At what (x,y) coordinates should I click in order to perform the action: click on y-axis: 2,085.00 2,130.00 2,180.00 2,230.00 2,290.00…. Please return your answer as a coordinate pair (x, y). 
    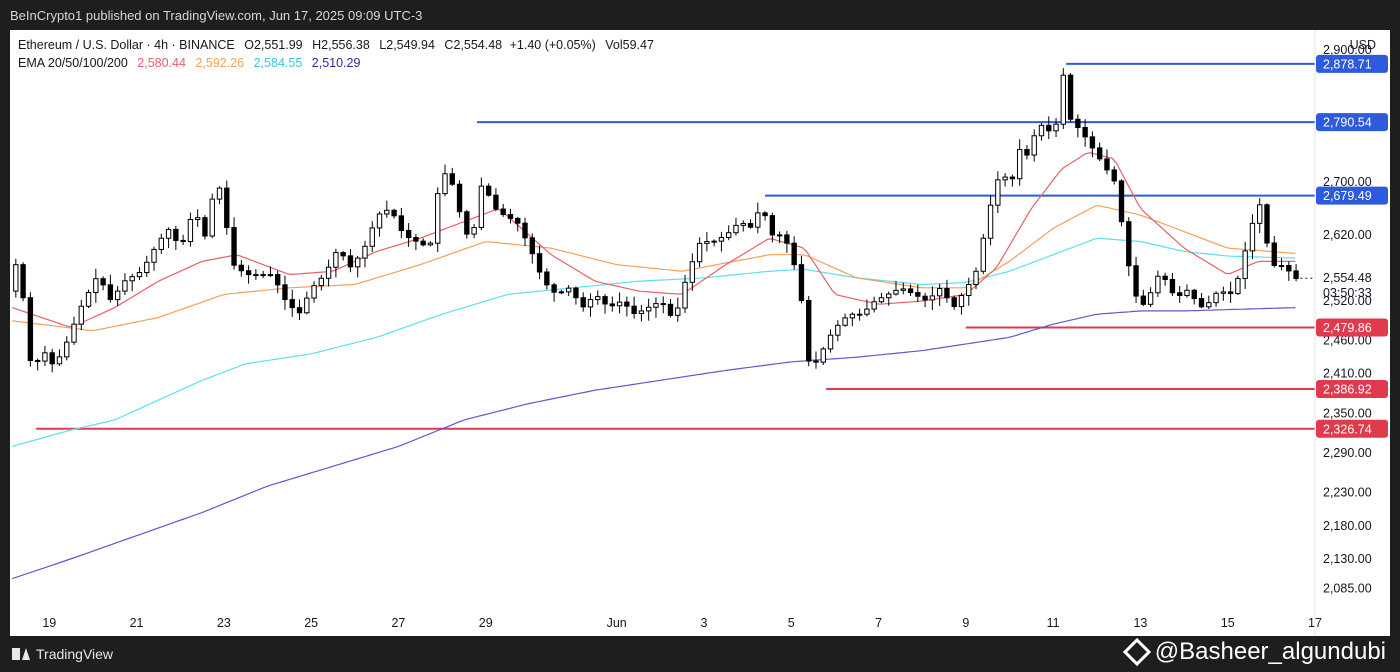
    Looking at the image, I should click on (1343, 333).